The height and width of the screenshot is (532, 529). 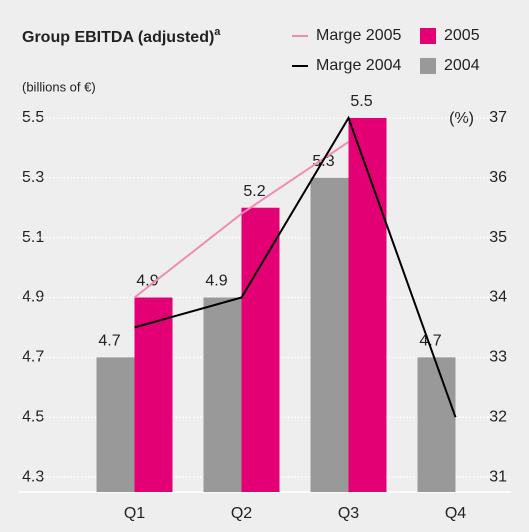 What do you see at coordinates (498, 297) in the screenshot?
I see `y2-tick-label: 34` at bounding box center [498, 297].